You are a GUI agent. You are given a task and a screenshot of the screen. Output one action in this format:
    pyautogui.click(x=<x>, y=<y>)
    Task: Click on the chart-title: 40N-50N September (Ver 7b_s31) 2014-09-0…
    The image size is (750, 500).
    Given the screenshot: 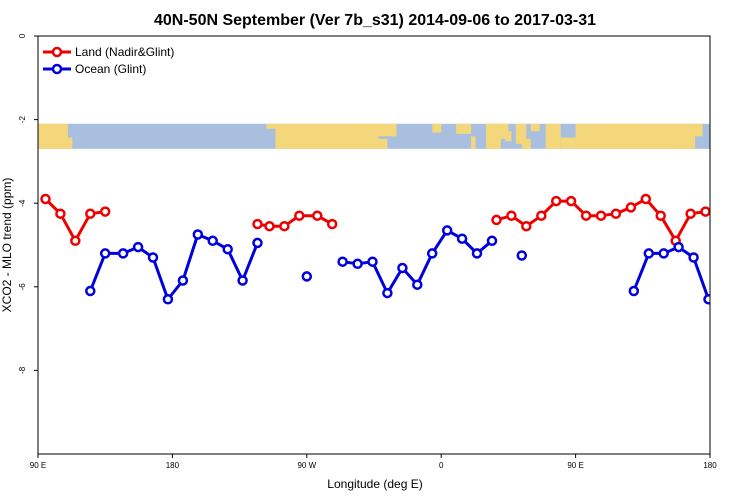 What is the action you would take?
    pyautogui.click(x=375, y=20)
    